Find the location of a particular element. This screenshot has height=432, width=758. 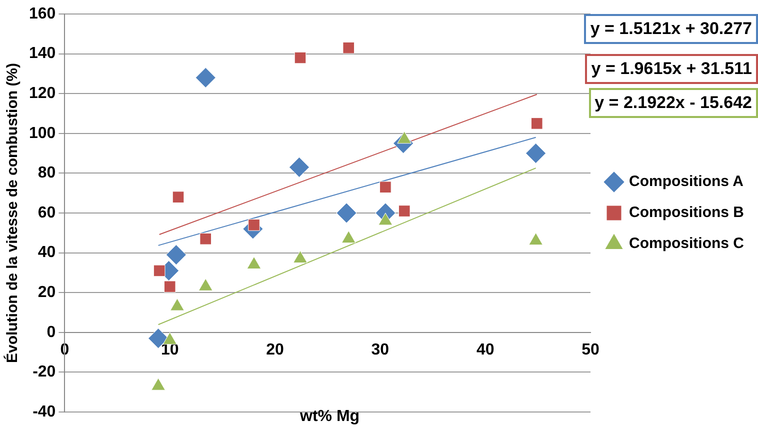

x-axis-title: wt% Mg is located at coordinates (330, 417).